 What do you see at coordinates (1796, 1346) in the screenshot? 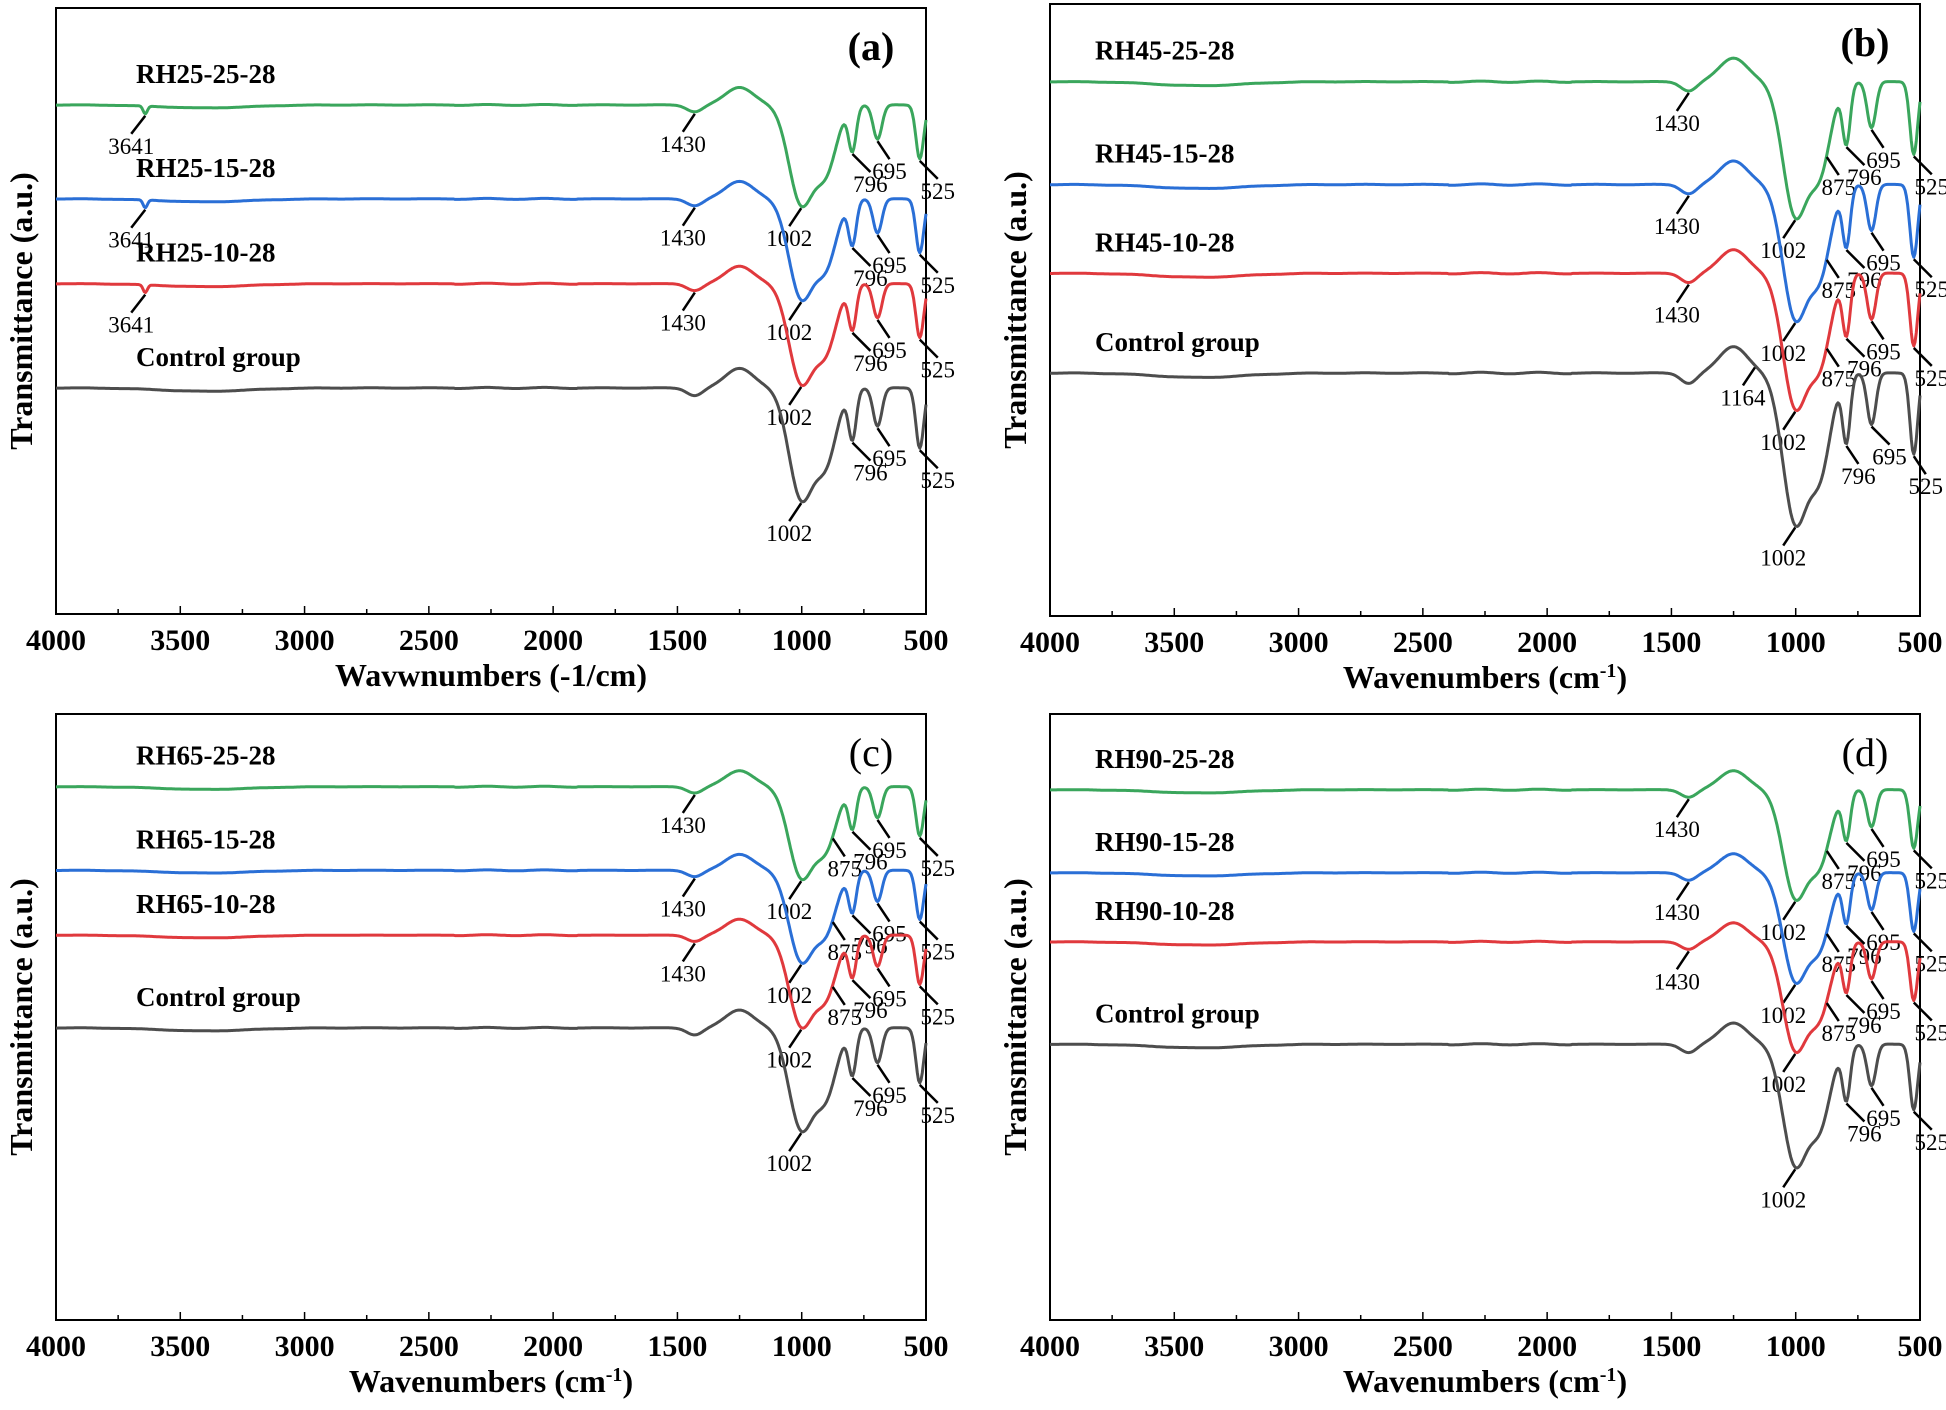
I see `x-tick-label: 1000` at bounding box center [1796, 1346].